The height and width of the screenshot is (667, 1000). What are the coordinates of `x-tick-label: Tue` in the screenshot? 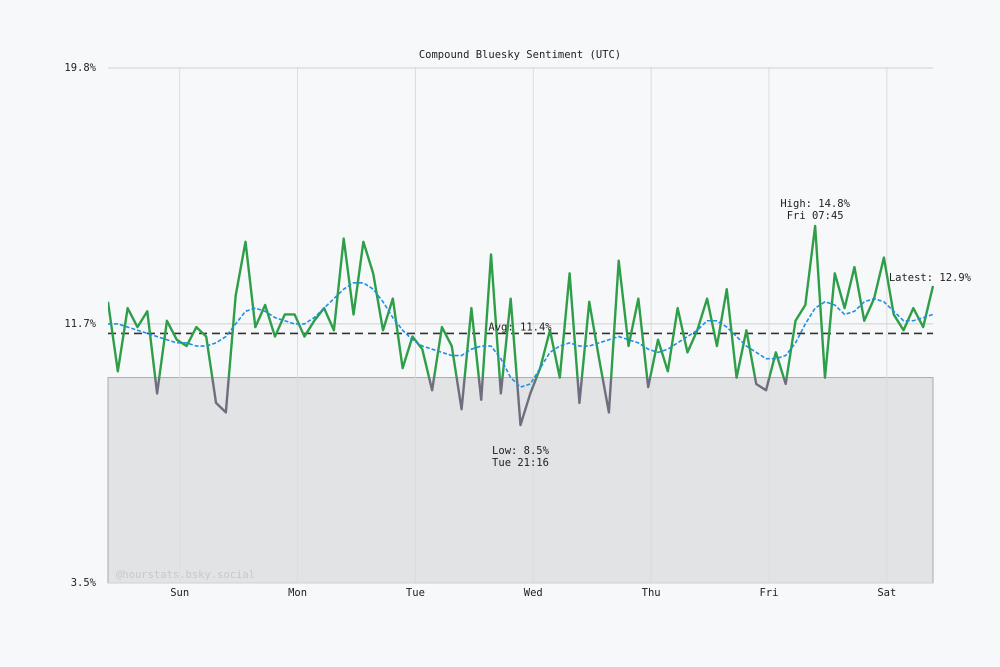 It's located at (415, 593).